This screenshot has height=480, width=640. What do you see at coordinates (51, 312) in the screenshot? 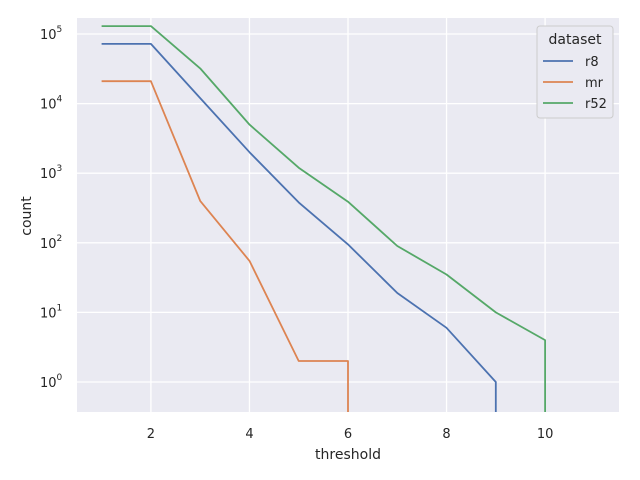
I see `y-tick-label: 10¹` at bounding box center [51, 312].